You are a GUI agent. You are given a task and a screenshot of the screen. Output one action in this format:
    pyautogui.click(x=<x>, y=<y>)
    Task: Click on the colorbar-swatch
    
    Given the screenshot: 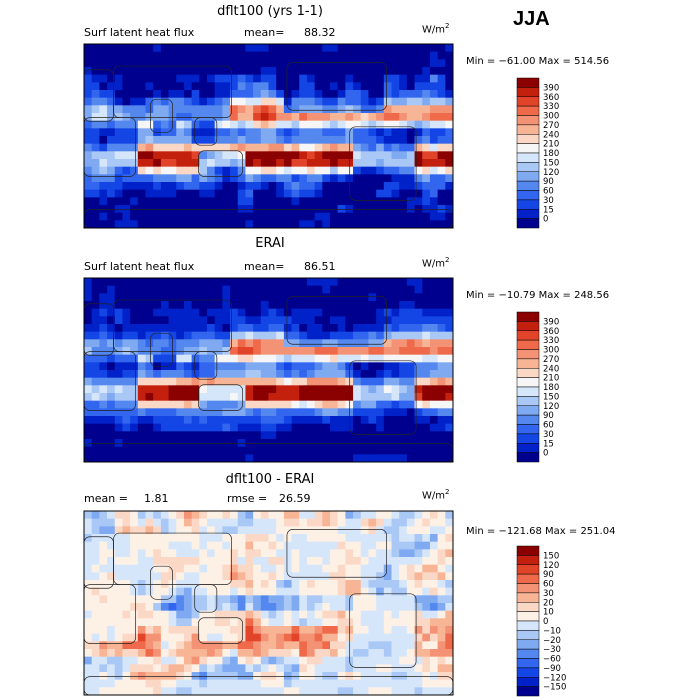 What is the action you would take?
    pyautogui.click(x=528, y=373)
    